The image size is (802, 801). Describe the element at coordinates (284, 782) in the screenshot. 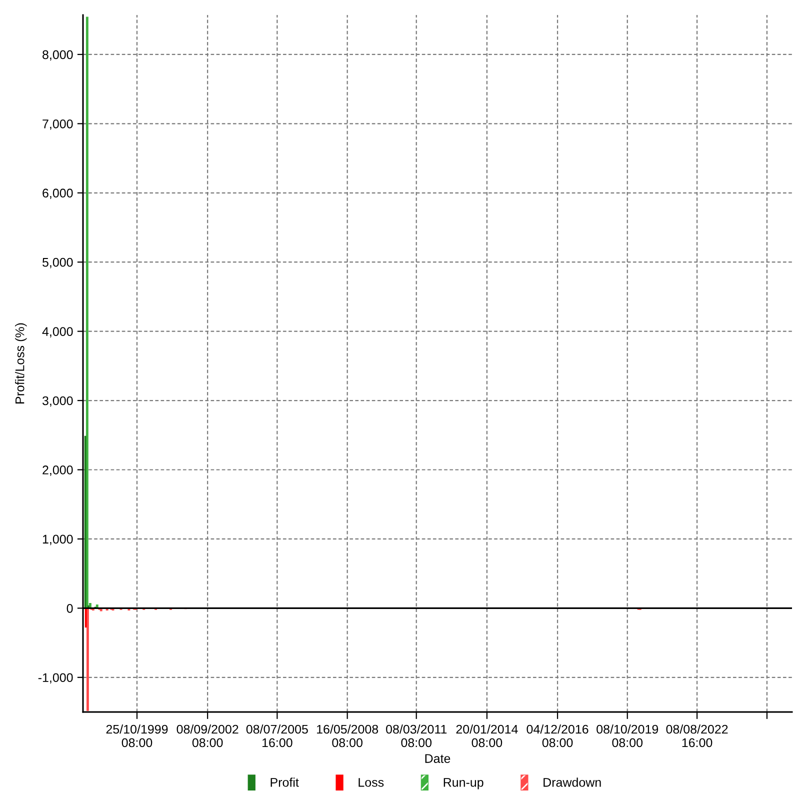

I see `legend-label: Profit` at that location.